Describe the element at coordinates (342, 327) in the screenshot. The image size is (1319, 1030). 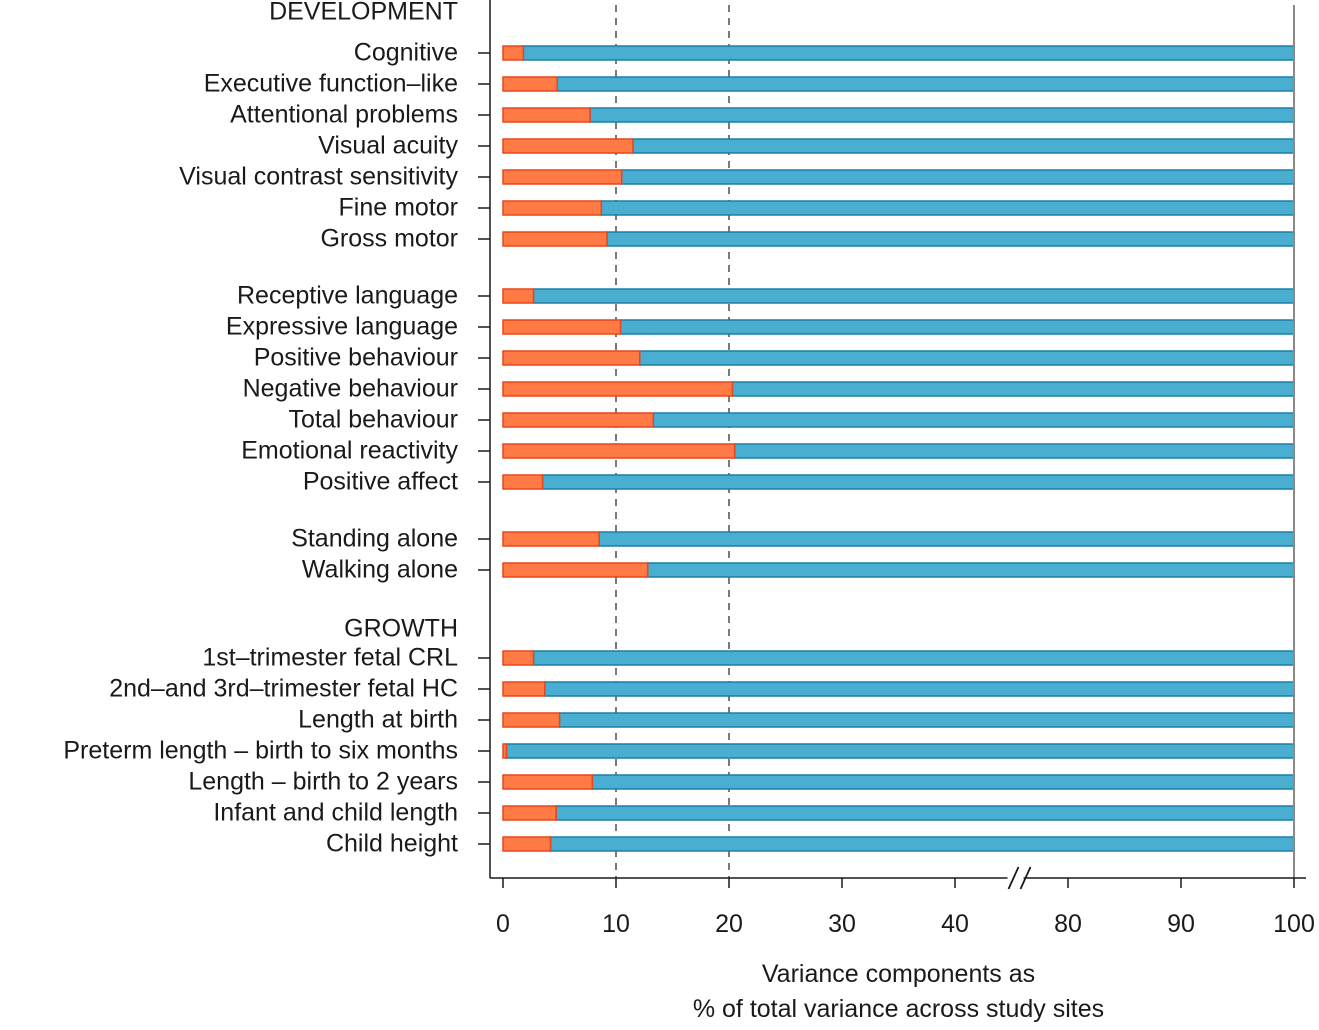
I see `category-label-expressive-language: Expressive language` at that location.